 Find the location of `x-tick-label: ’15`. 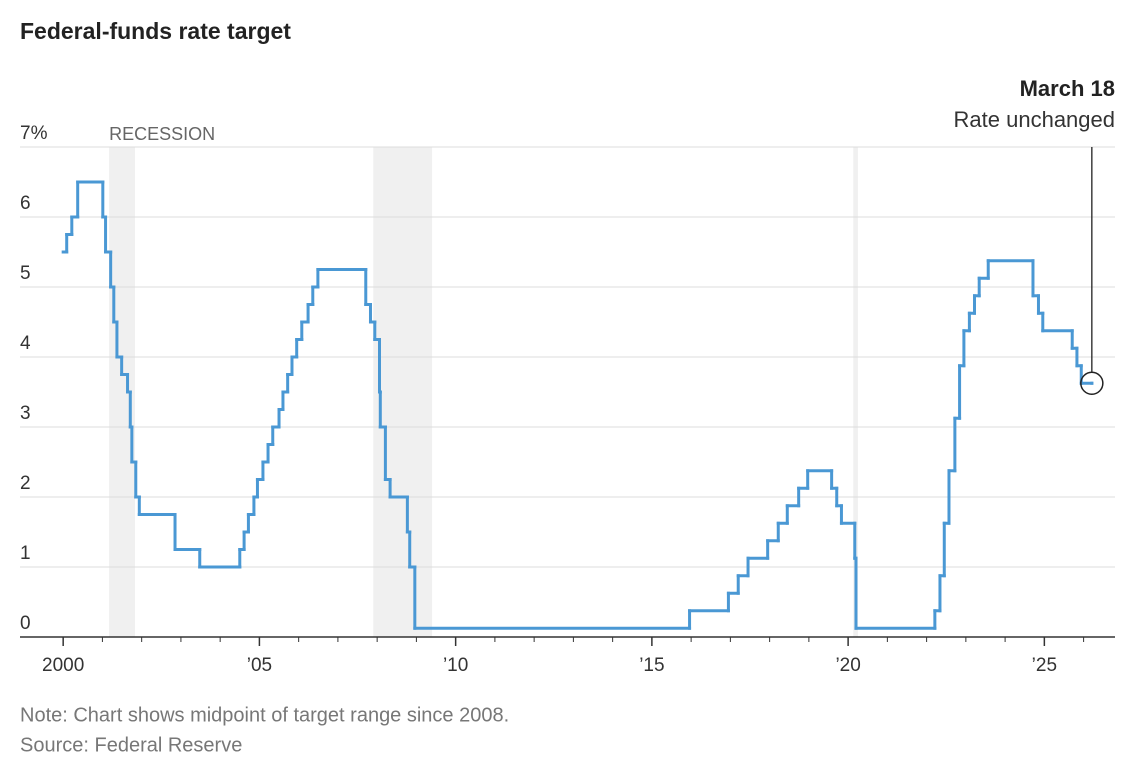

x-tick-label: ’15 is located at coordinates (651, 665).